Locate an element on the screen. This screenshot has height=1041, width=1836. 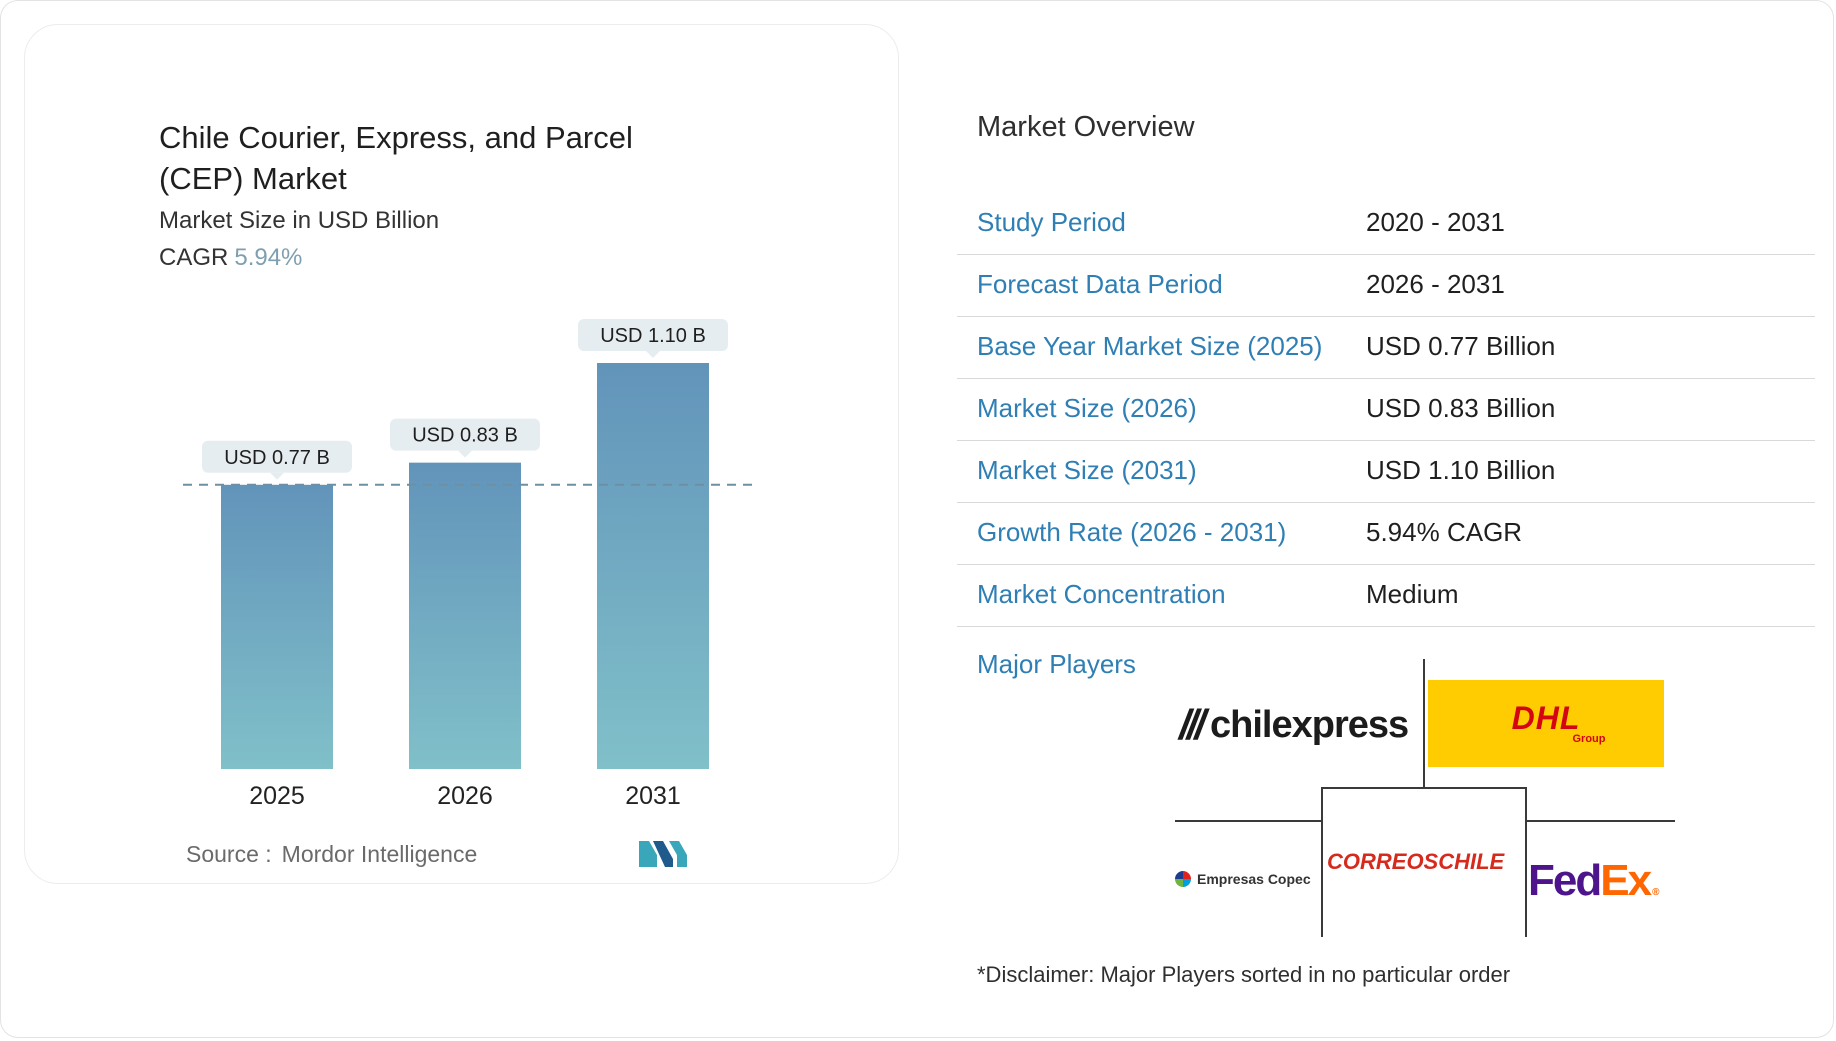
overview-row: Market Size (2026) USD 0.83 Billion is located at coordinates (1386, 410).